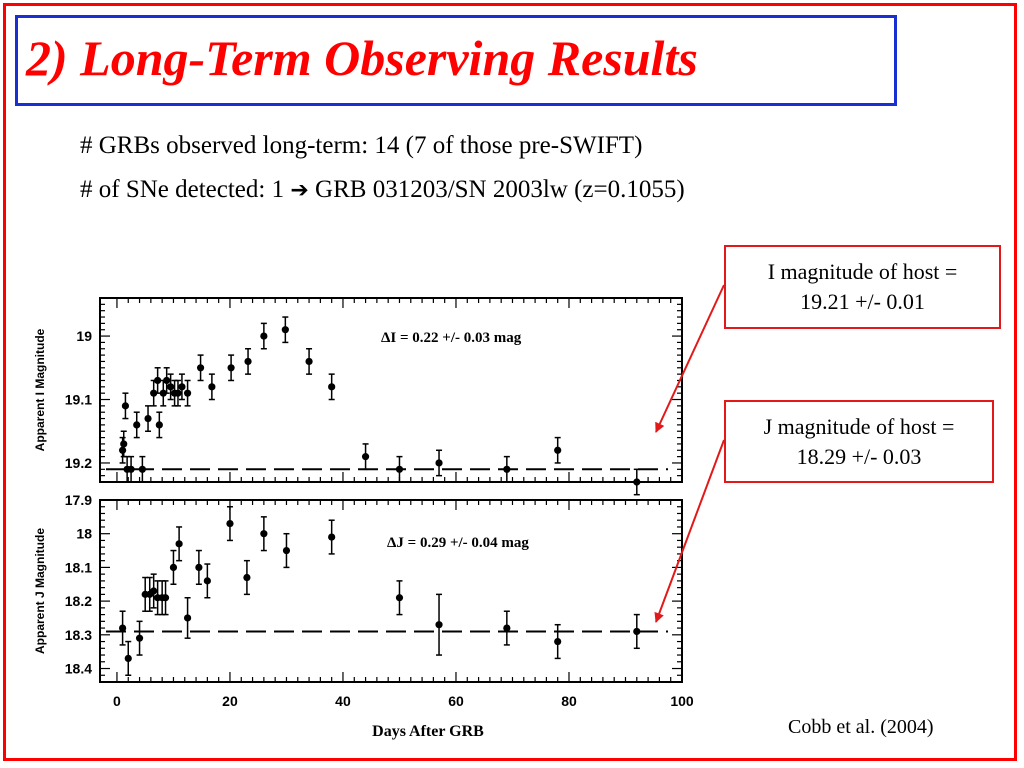 The width and height of the screenshot is (1024, 768). What do you see at coordinates (78, 567) in the screenshot?
I see `j-y-tick-label: 18.1` at bounding box center [78, 567].